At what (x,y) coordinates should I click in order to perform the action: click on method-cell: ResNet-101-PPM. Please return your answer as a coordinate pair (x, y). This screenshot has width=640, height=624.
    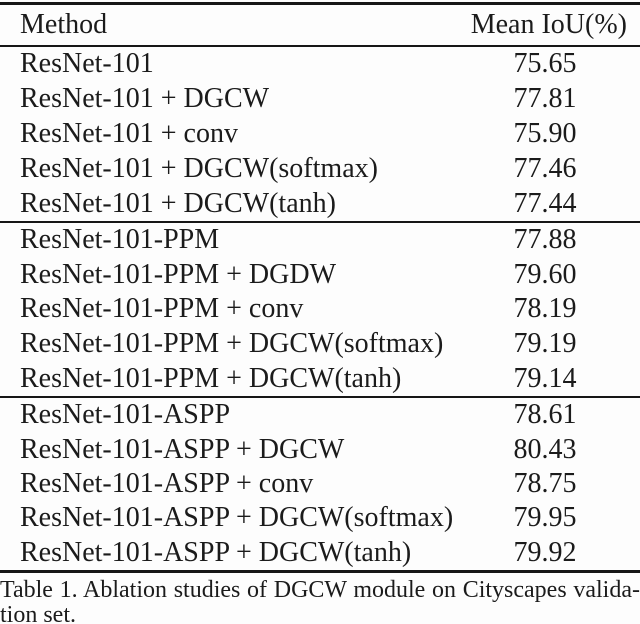
    Looking at the image, I should click on (120, 240).